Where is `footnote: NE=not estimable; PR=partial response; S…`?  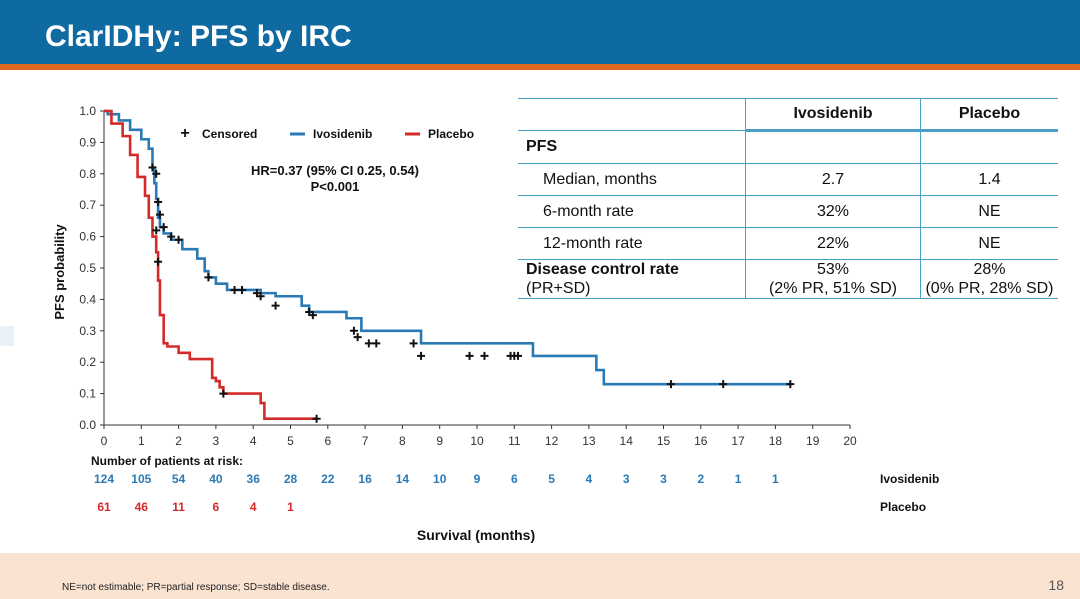
footnote: NE=not estimable; PR=partial response; S… is located at coordinates (196, 587).